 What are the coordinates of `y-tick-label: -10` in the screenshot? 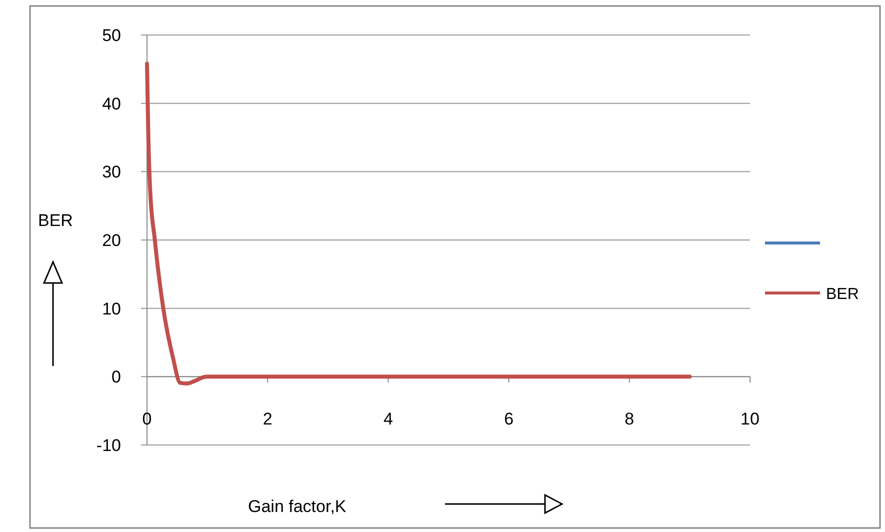 It's located at (108, 445).